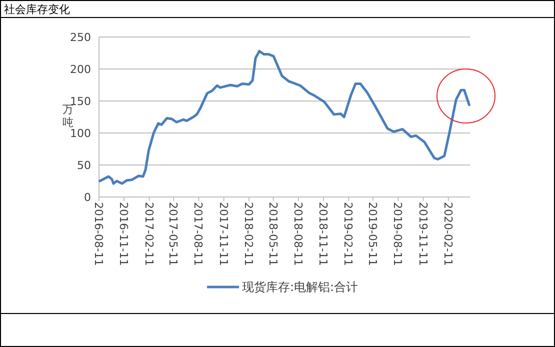 This screenshot has width=555, height=347. What do you see at coordinates (300, 287) in the screenshot?
I see `legend-label: 现货库存:电解铝:合计` at bounding box center [300, 287].